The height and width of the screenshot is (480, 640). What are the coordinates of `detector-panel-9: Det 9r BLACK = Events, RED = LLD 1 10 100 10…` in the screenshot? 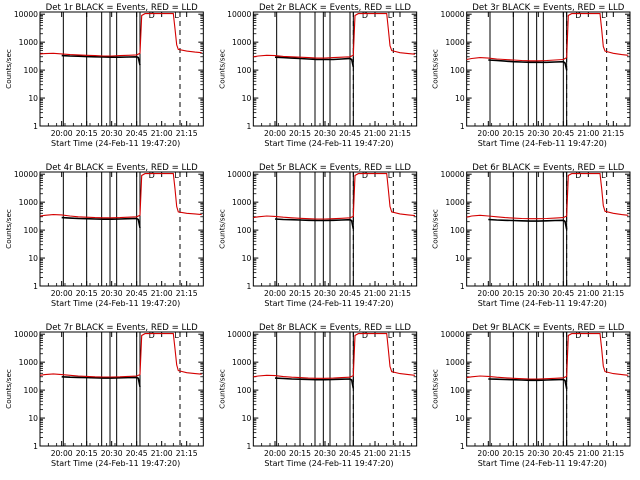 It's located at (531, 395).